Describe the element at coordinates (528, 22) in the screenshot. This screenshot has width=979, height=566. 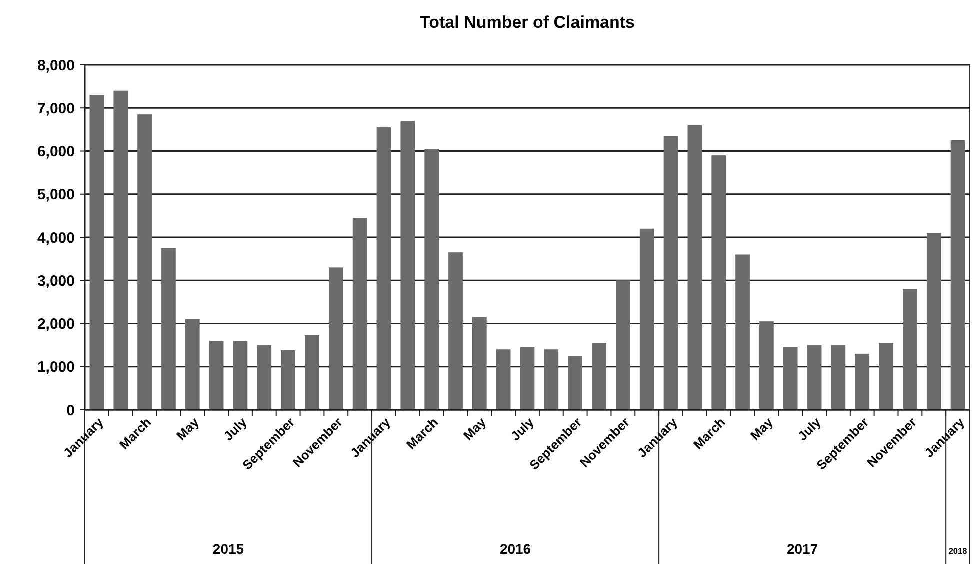
I see `chart-title: Total Number of Claimants` at that location.